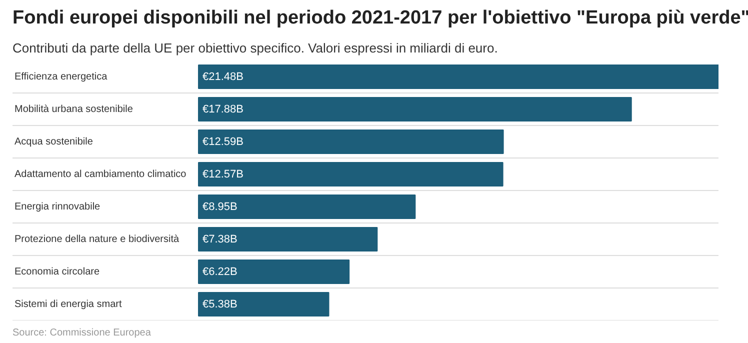 The width and height of the screenshot is (748, 343). Describe the element at coordinates (220, 239) in the screenshot. I see `data-label: €7.38B` at that location.